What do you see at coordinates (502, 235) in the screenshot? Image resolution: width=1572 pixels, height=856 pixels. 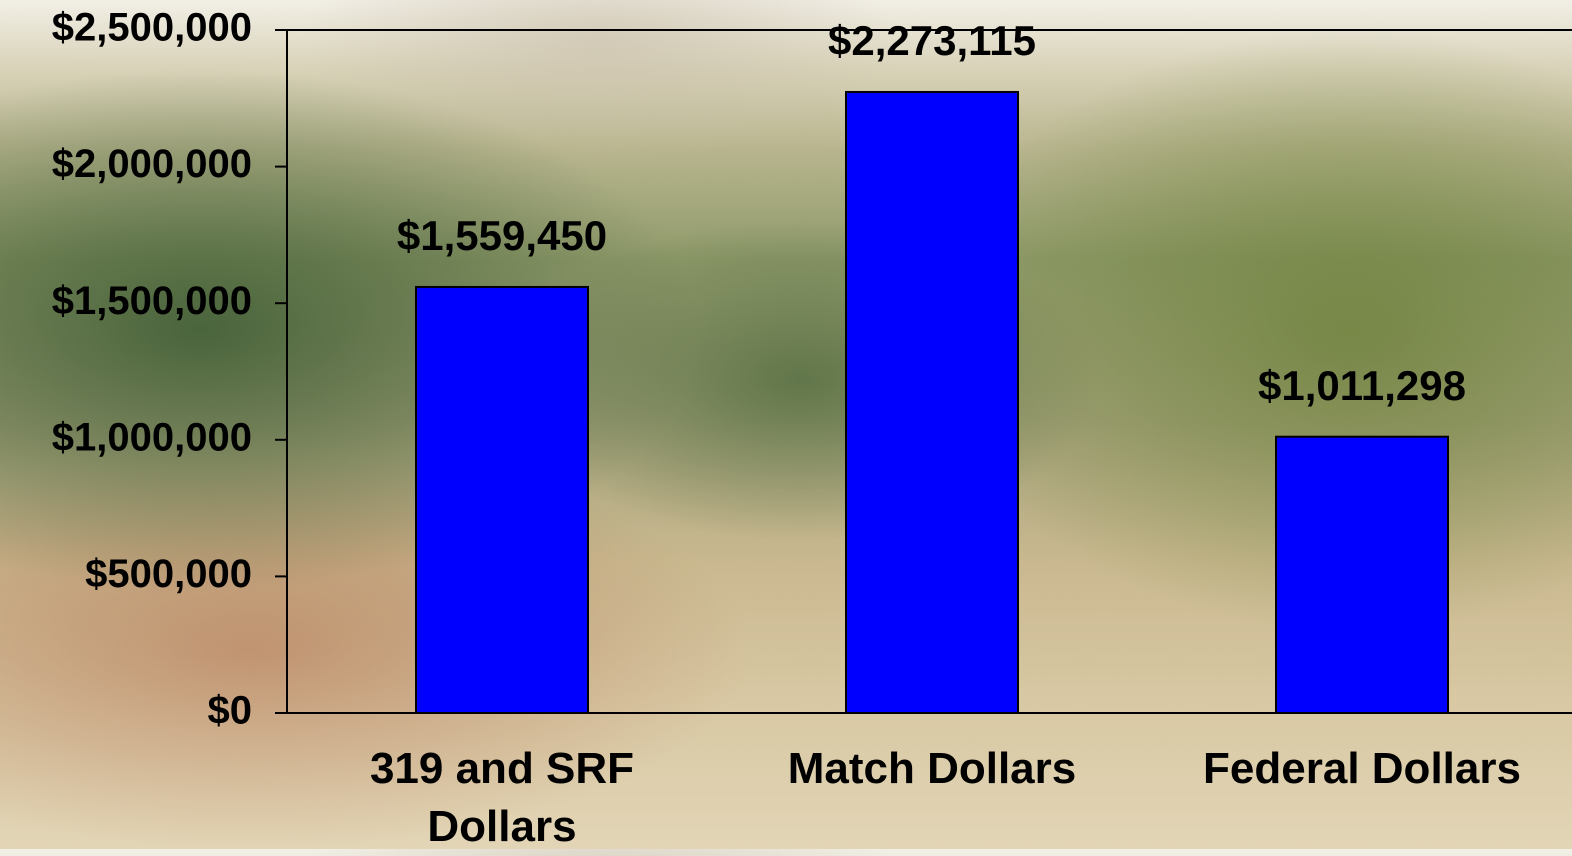 I see `value-label: $1,559,450` at bounding box center [502, 235].